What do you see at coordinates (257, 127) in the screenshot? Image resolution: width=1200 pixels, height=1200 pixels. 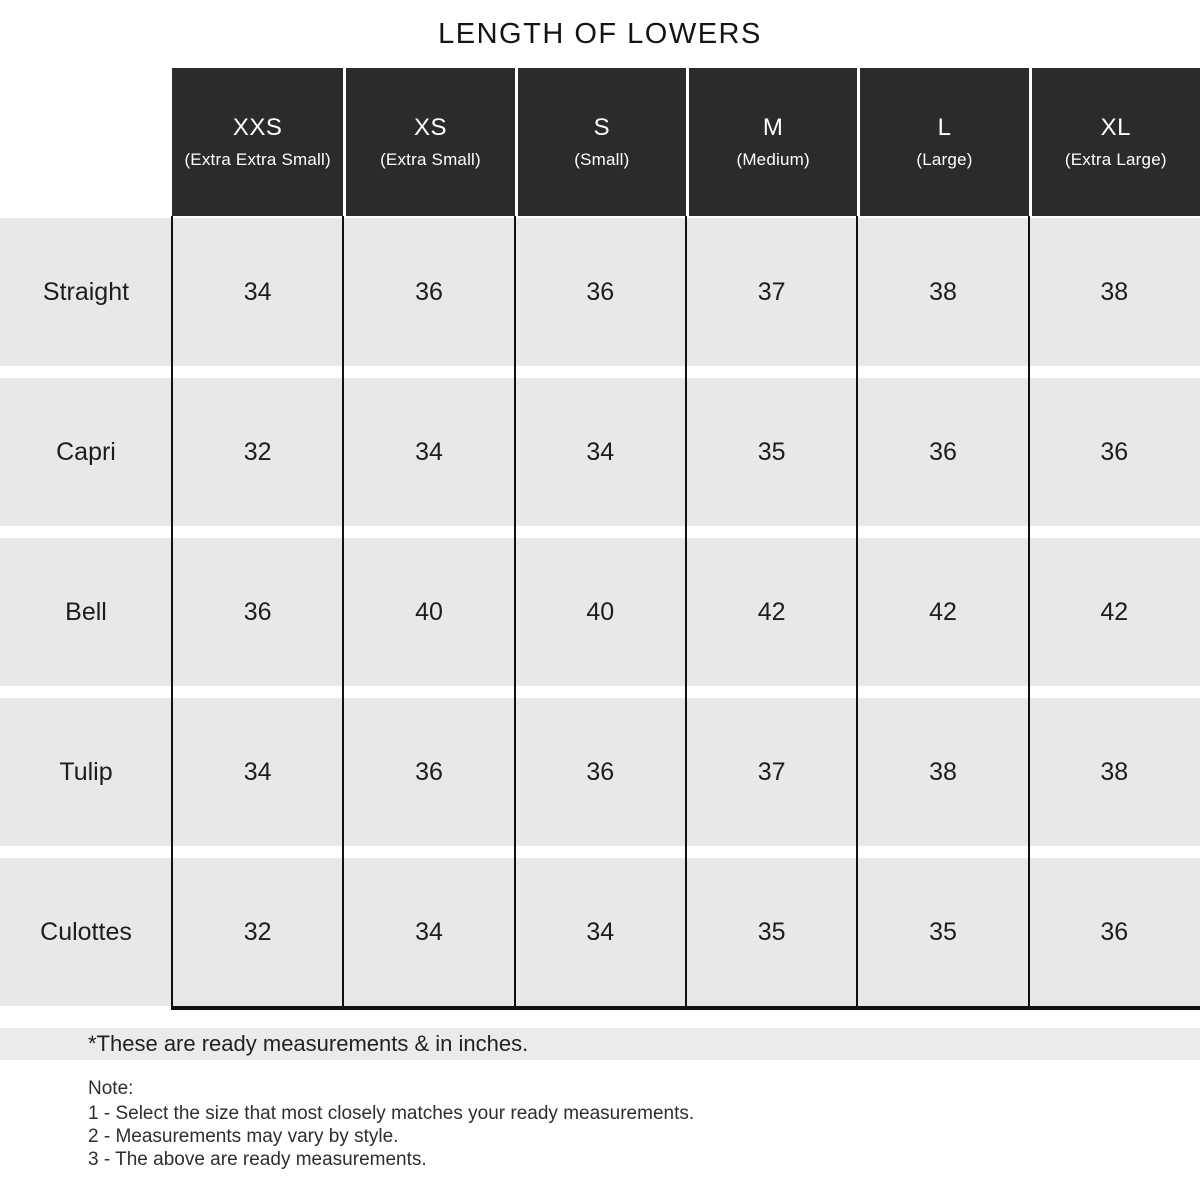 I see `header-size-label: XXS` at bounding box center [257, 127].